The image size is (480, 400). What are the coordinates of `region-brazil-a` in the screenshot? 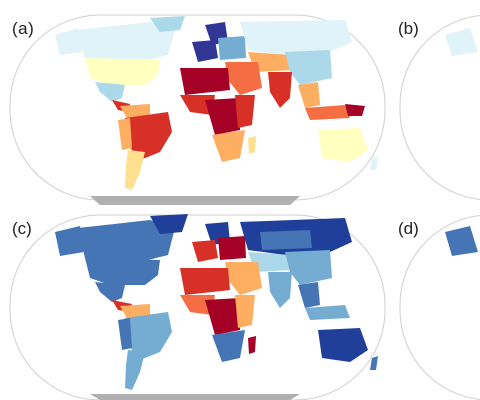 It's located at (148, 136).